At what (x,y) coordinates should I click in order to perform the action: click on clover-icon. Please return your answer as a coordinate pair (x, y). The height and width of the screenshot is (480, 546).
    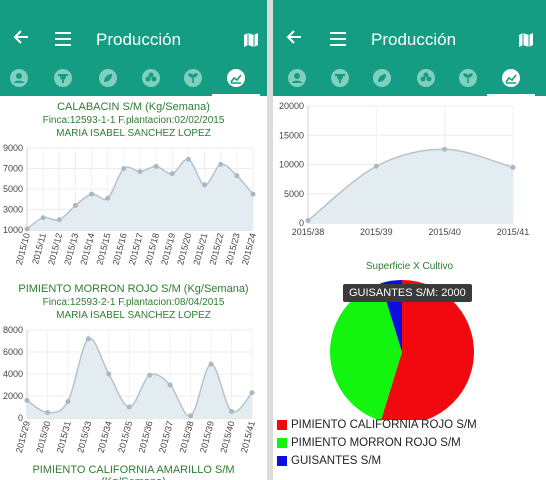
    Looking at the image, I should click on (151, 78).